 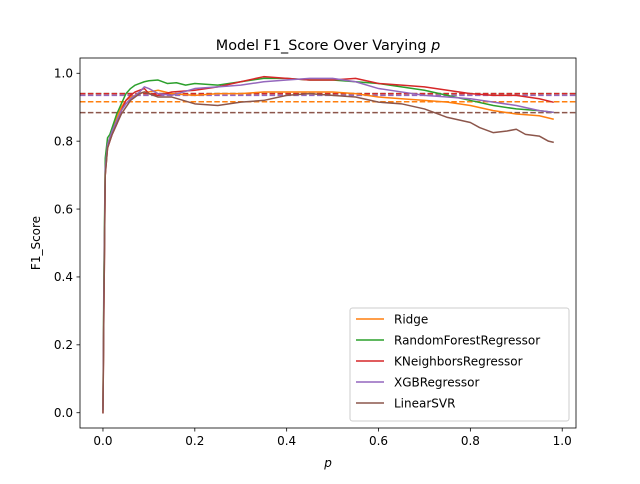 I want to click on x-tick-label: 0.0, so click(x=102, y=441).